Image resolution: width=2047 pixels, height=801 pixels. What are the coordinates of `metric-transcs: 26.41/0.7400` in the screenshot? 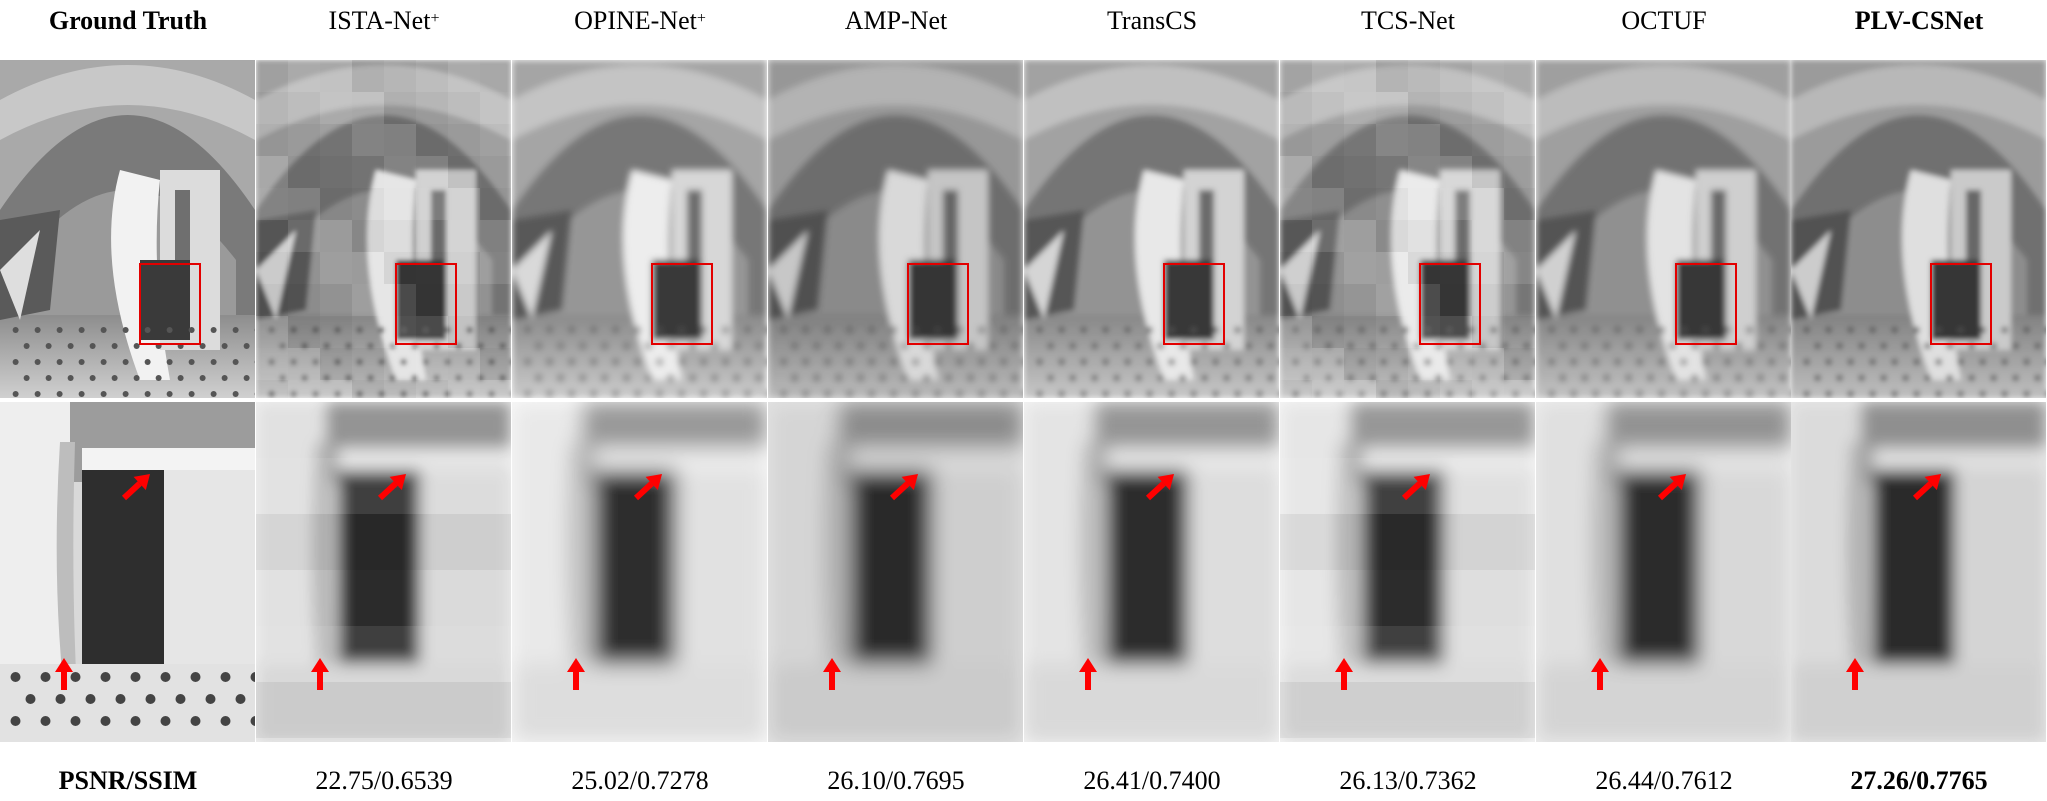 It's located at (1152, 781).